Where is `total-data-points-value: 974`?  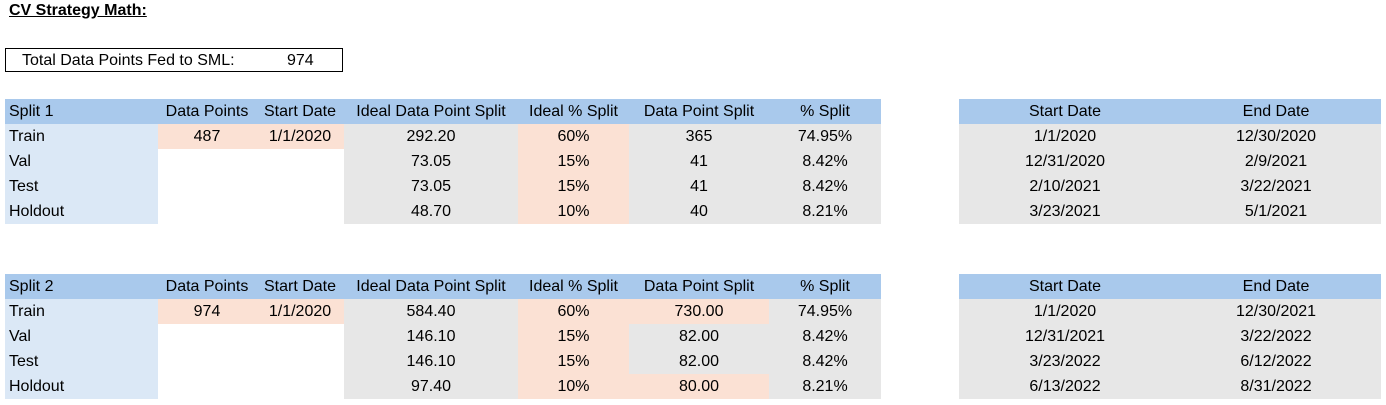 total-data-points-value: 974 is located at coordinates (300, 60).